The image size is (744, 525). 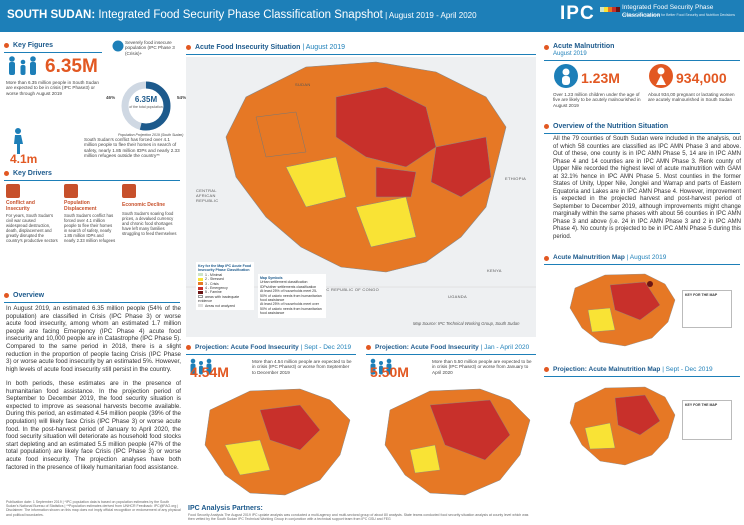 What do you see at coordinates (129, 191) in the screenshot?
I see `economic-decline-icon` at bounding box center [129, 191].